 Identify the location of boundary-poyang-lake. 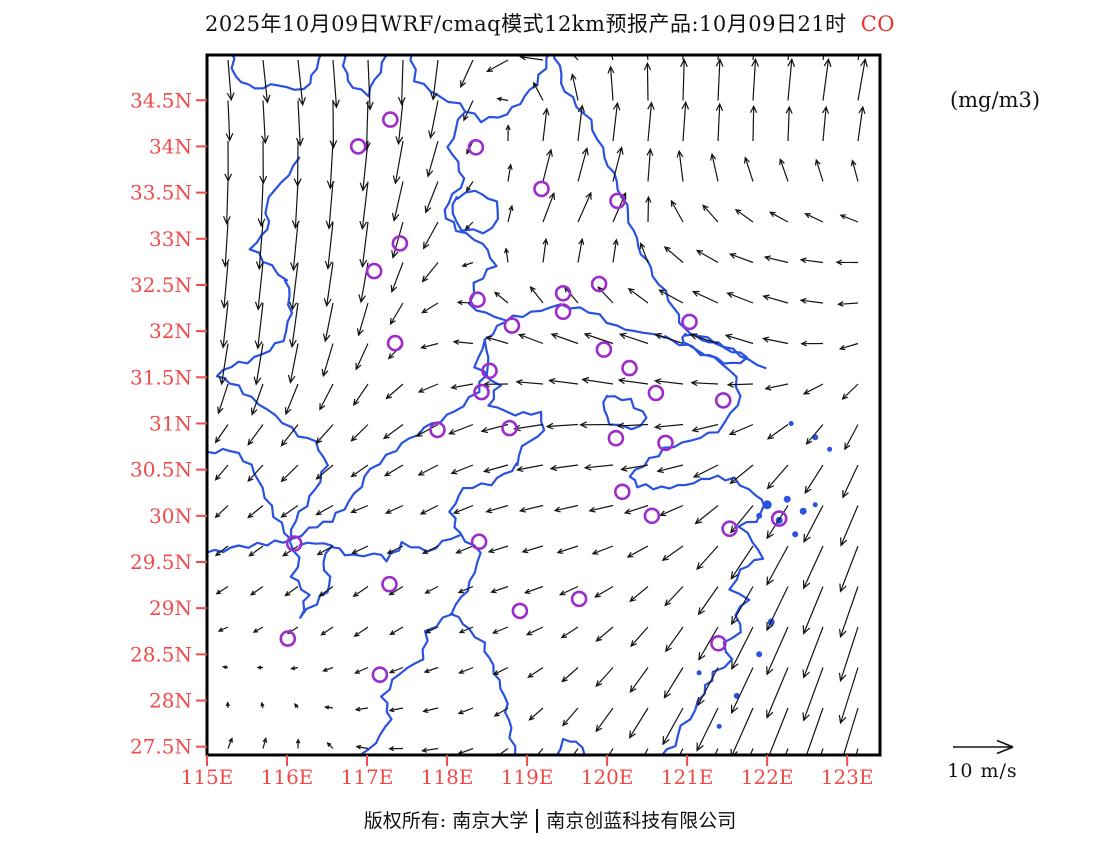
(311, 580).